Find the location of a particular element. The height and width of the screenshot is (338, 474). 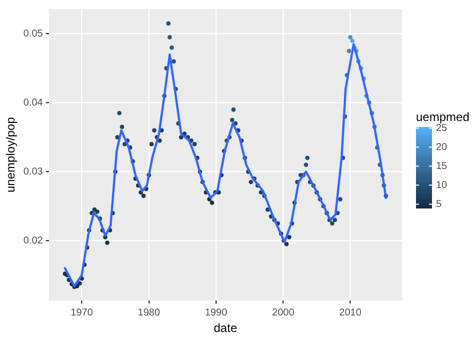

x-tick-label: 2000 is located at coordinates (283, 312).